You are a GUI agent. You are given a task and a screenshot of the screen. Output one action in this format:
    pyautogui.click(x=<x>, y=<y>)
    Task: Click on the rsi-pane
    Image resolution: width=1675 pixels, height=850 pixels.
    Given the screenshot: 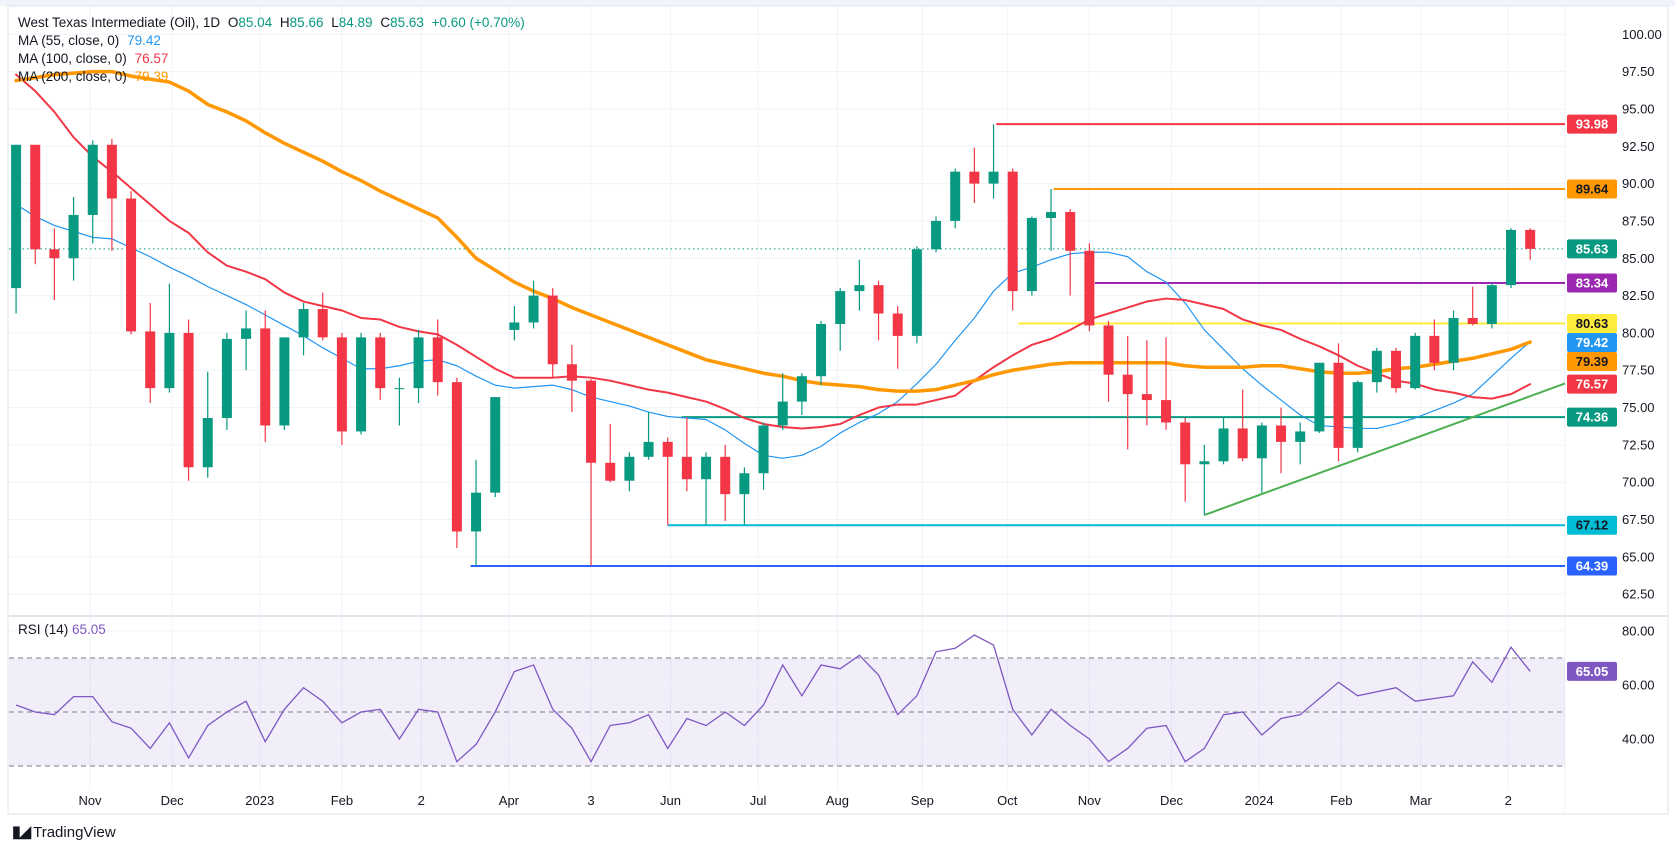 What is the action you would take?
    pyautogui.click(x=787, y=698)
    